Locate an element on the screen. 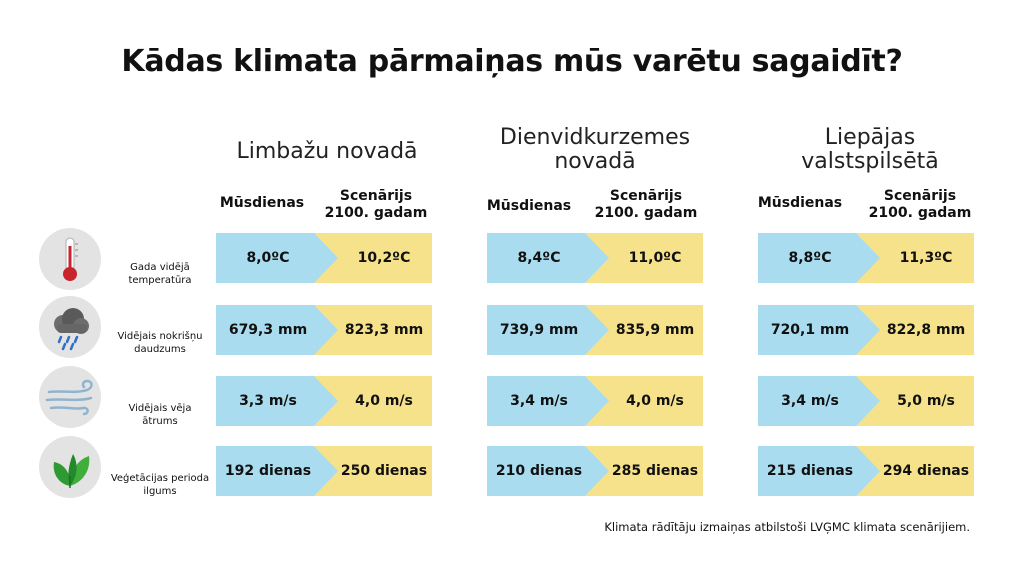 The image size is (1024, 570). future-value: 835,9 mm is located at coordinates (655, 330).